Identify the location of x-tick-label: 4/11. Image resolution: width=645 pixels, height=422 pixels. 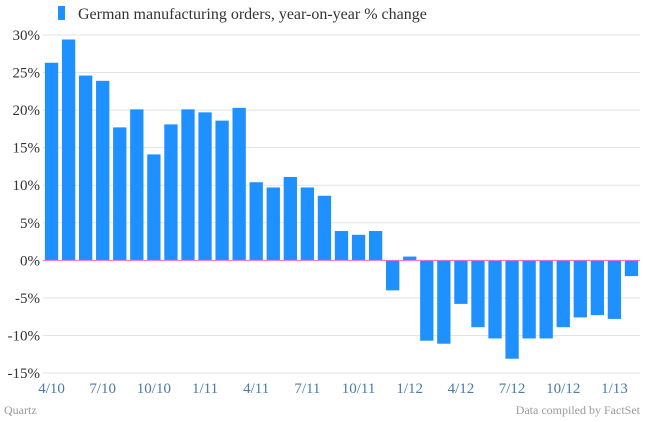
(256, 389).